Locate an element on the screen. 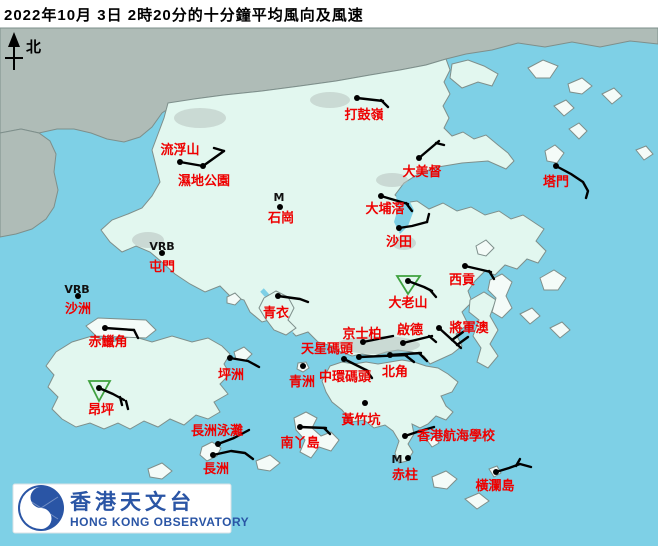 This screenshot has width=658, height=546. station-京士柏: 京士柏 is located at coordinates (368, 335).